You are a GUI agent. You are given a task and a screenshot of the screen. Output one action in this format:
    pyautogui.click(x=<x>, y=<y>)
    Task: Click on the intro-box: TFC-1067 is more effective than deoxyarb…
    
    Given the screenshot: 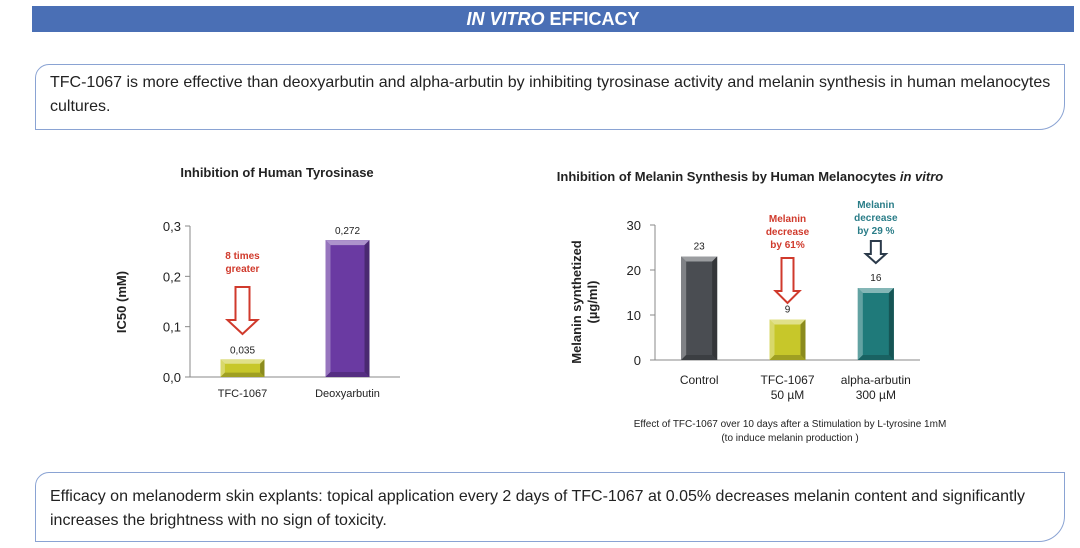 What is the action you would take?
    pyautogui.click(x=550, y=97)
    